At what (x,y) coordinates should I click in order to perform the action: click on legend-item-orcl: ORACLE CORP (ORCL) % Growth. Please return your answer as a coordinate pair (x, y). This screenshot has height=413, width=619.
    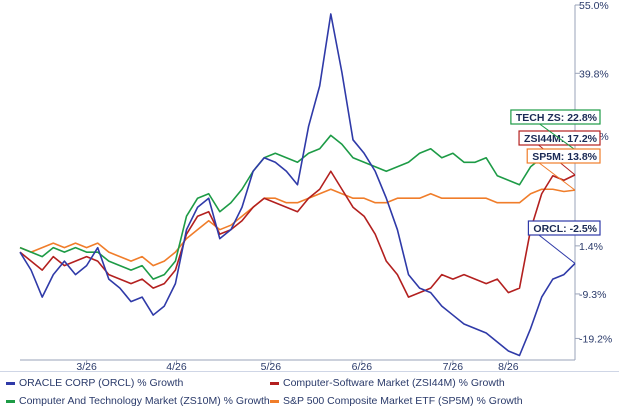
    Looking at the image, I should click on (94, 383).